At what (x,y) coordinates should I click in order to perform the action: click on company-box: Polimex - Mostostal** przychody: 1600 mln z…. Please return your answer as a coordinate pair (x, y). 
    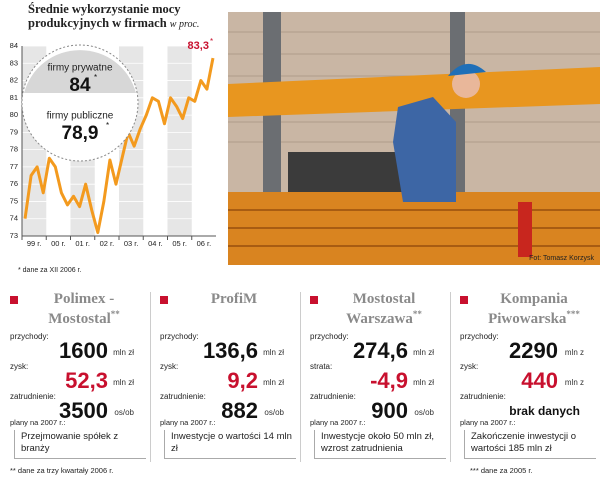
    Looking at the image, I should click on (80, 377).